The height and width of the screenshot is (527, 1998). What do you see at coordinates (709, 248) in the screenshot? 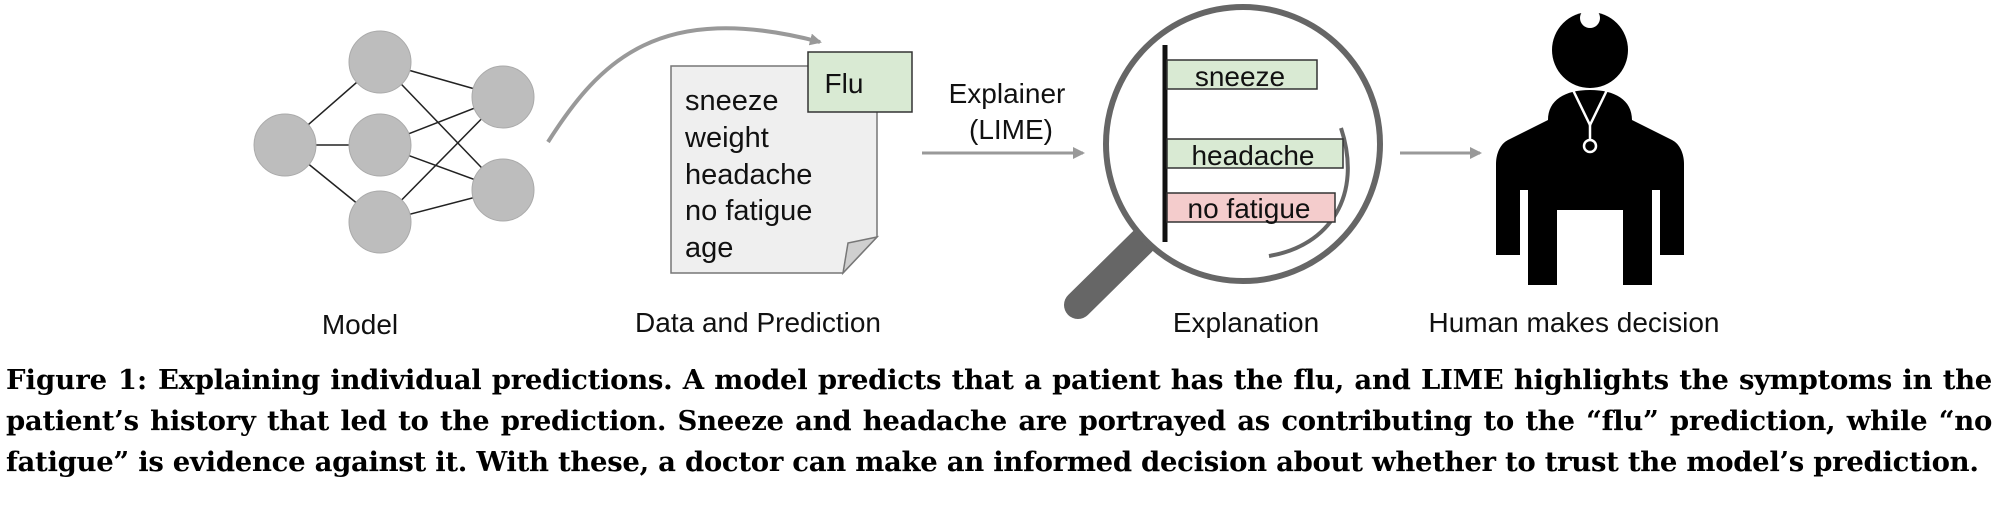
I see `feature-item: age` at bounding box center [709, 248].